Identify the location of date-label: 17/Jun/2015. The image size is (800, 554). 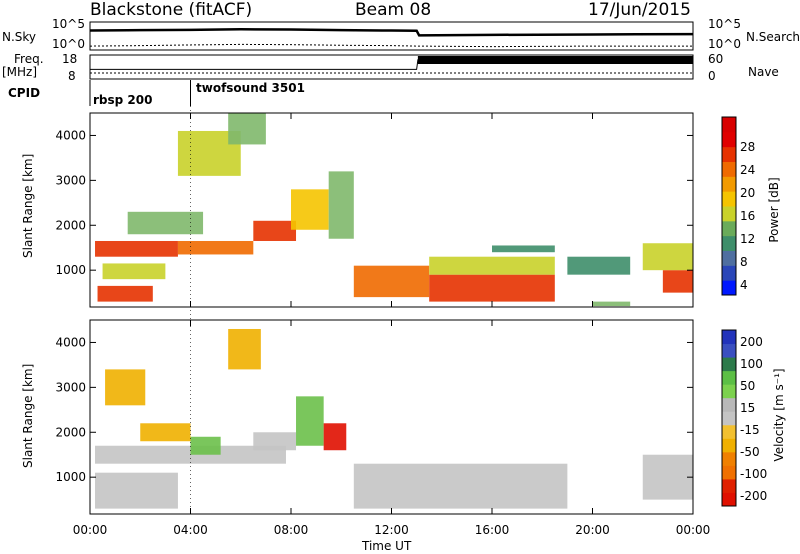
(639, 10).